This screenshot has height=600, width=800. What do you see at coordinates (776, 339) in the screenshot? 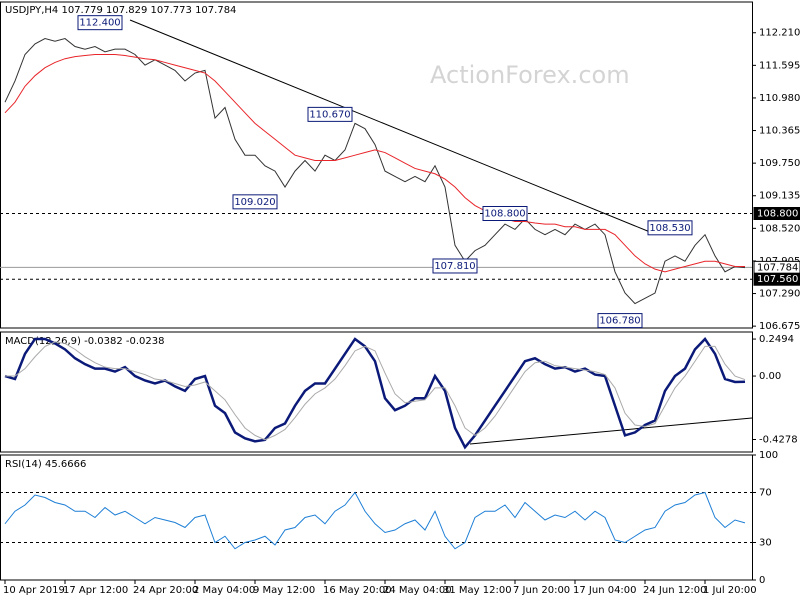
I see `y-tick-label: 0.2494` at bounding box center [776, 339].